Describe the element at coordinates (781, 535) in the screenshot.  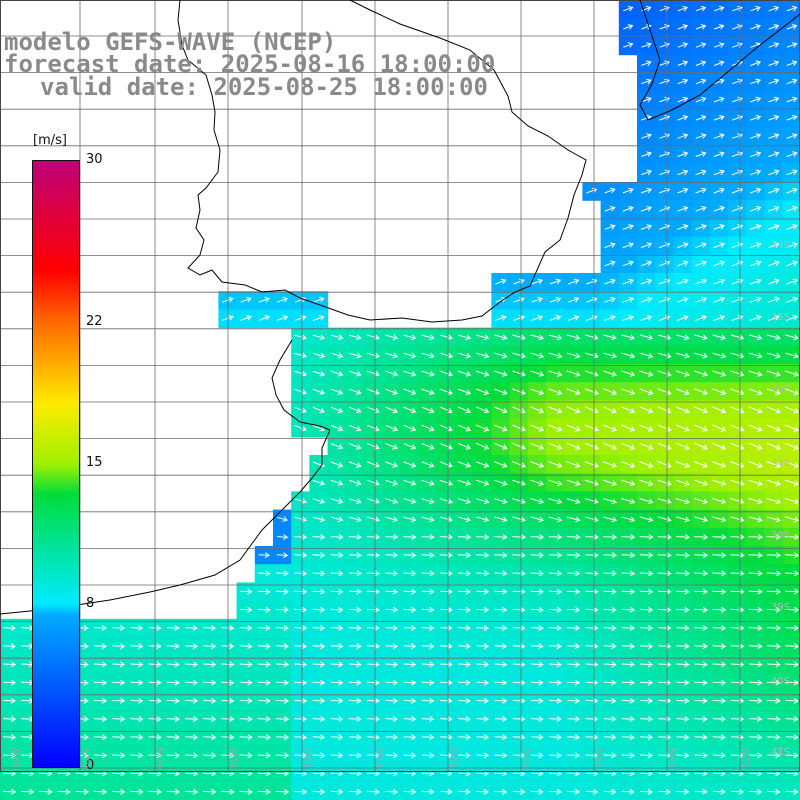
I see `latitude-label: 38S` at that location.